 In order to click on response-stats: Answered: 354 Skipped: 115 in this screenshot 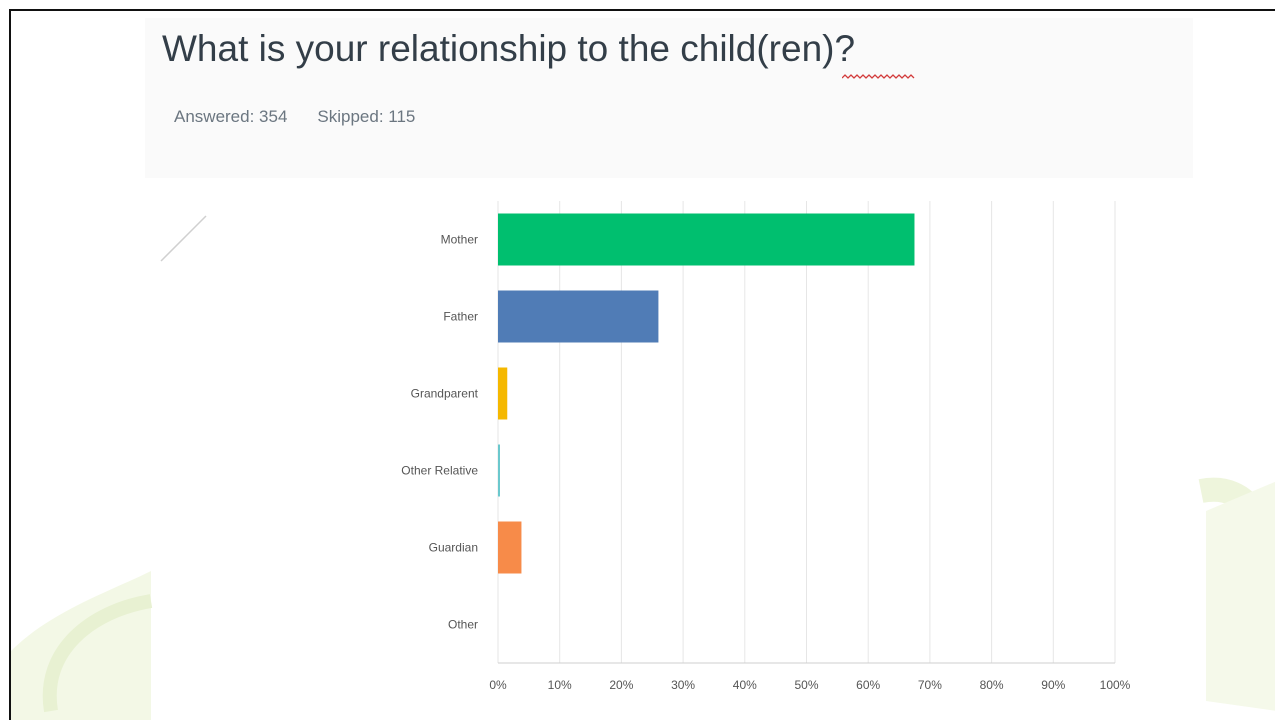, I will do `click(294, 117)`.